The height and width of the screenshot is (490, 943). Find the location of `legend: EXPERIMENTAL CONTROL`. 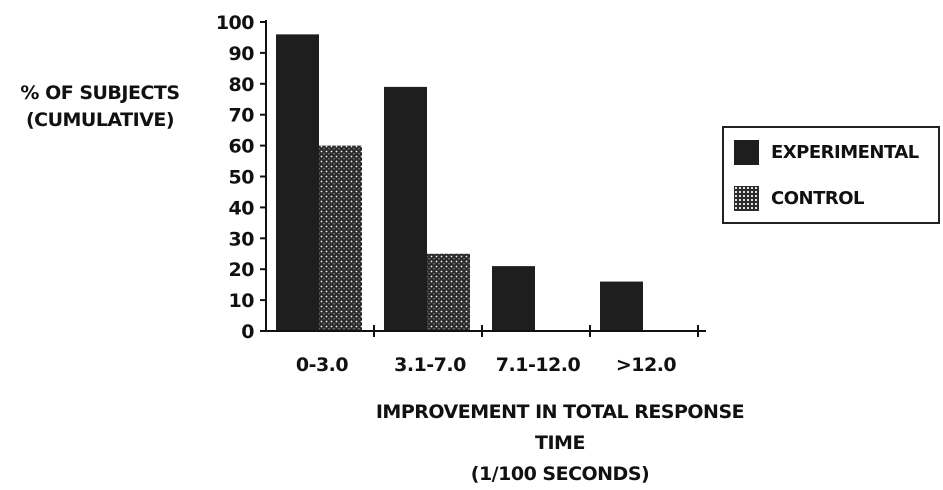

legend: EXPERIMENTAL CONTROL is located at coordinates (831, 175).